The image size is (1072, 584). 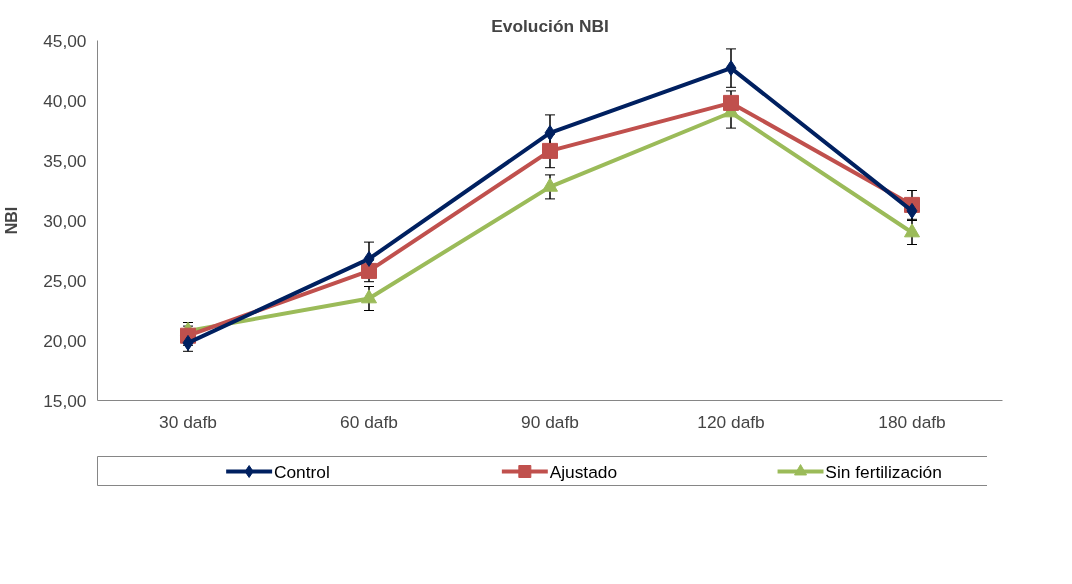 I want to click on y-tick-label: 20,00, so click(x=65, y=340).